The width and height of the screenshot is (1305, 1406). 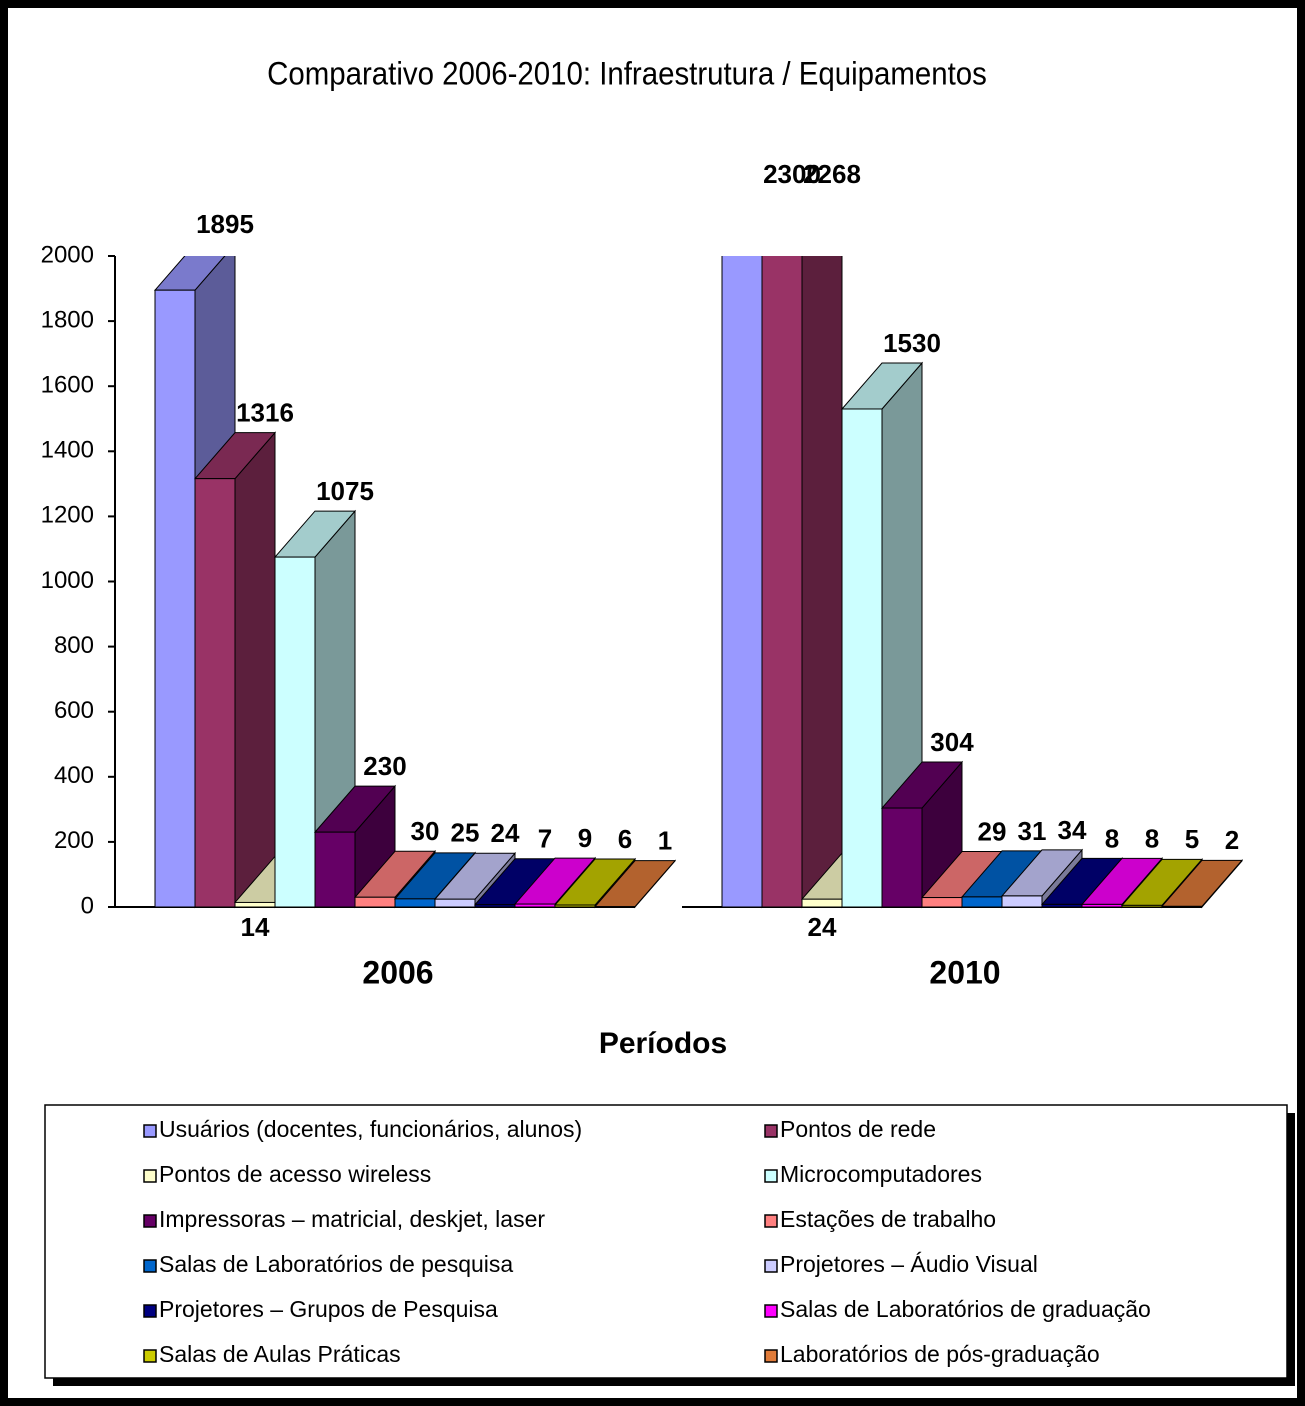 I want to click on data-label: 2300, so click(x=792, y=174).